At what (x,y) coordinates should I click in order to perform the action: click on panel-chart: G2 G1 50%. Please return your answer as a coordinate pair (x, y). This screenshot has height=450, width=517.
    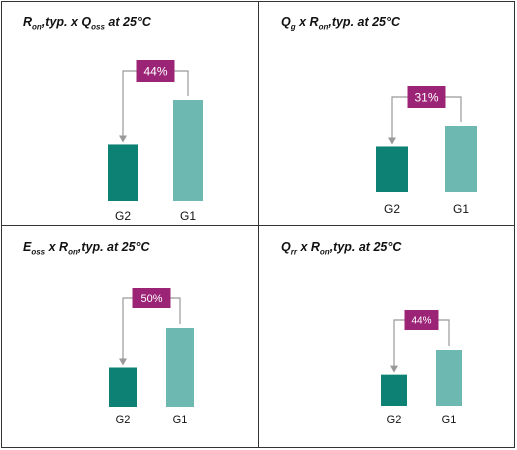
    Looking at the image, I should click on (151, 357).